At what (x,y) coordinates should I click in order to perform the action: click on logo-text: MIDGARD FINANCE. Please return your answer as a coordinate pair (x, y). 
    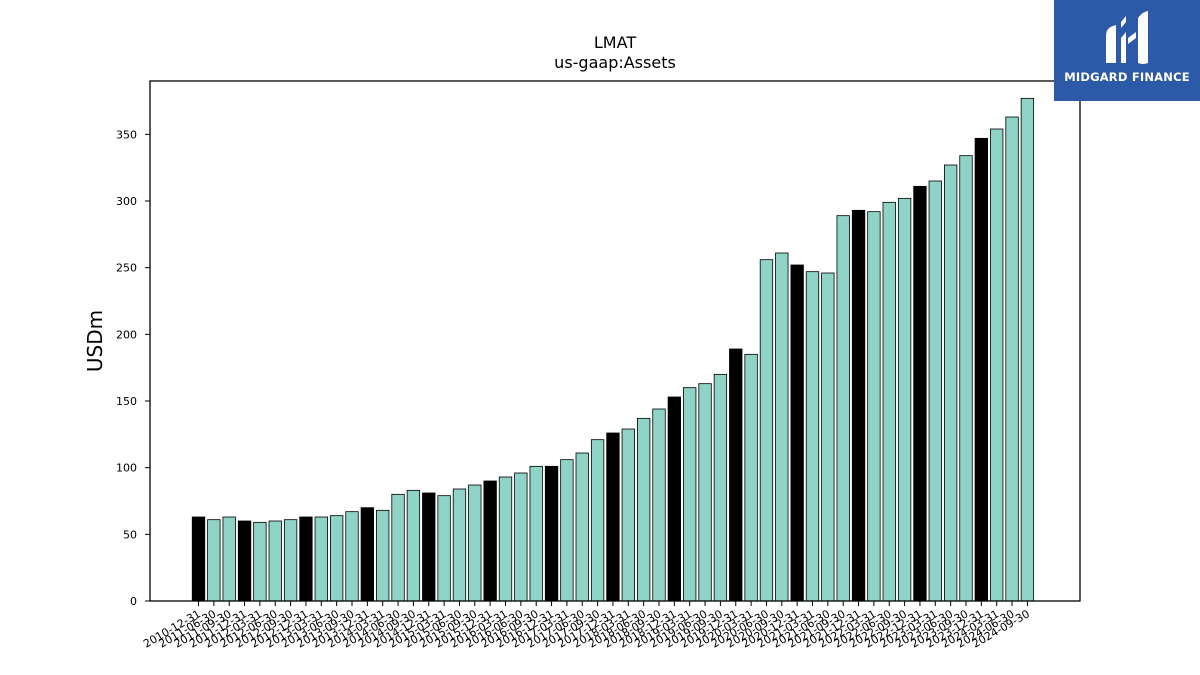
    Looking at the image, I should click on (1127, 77).